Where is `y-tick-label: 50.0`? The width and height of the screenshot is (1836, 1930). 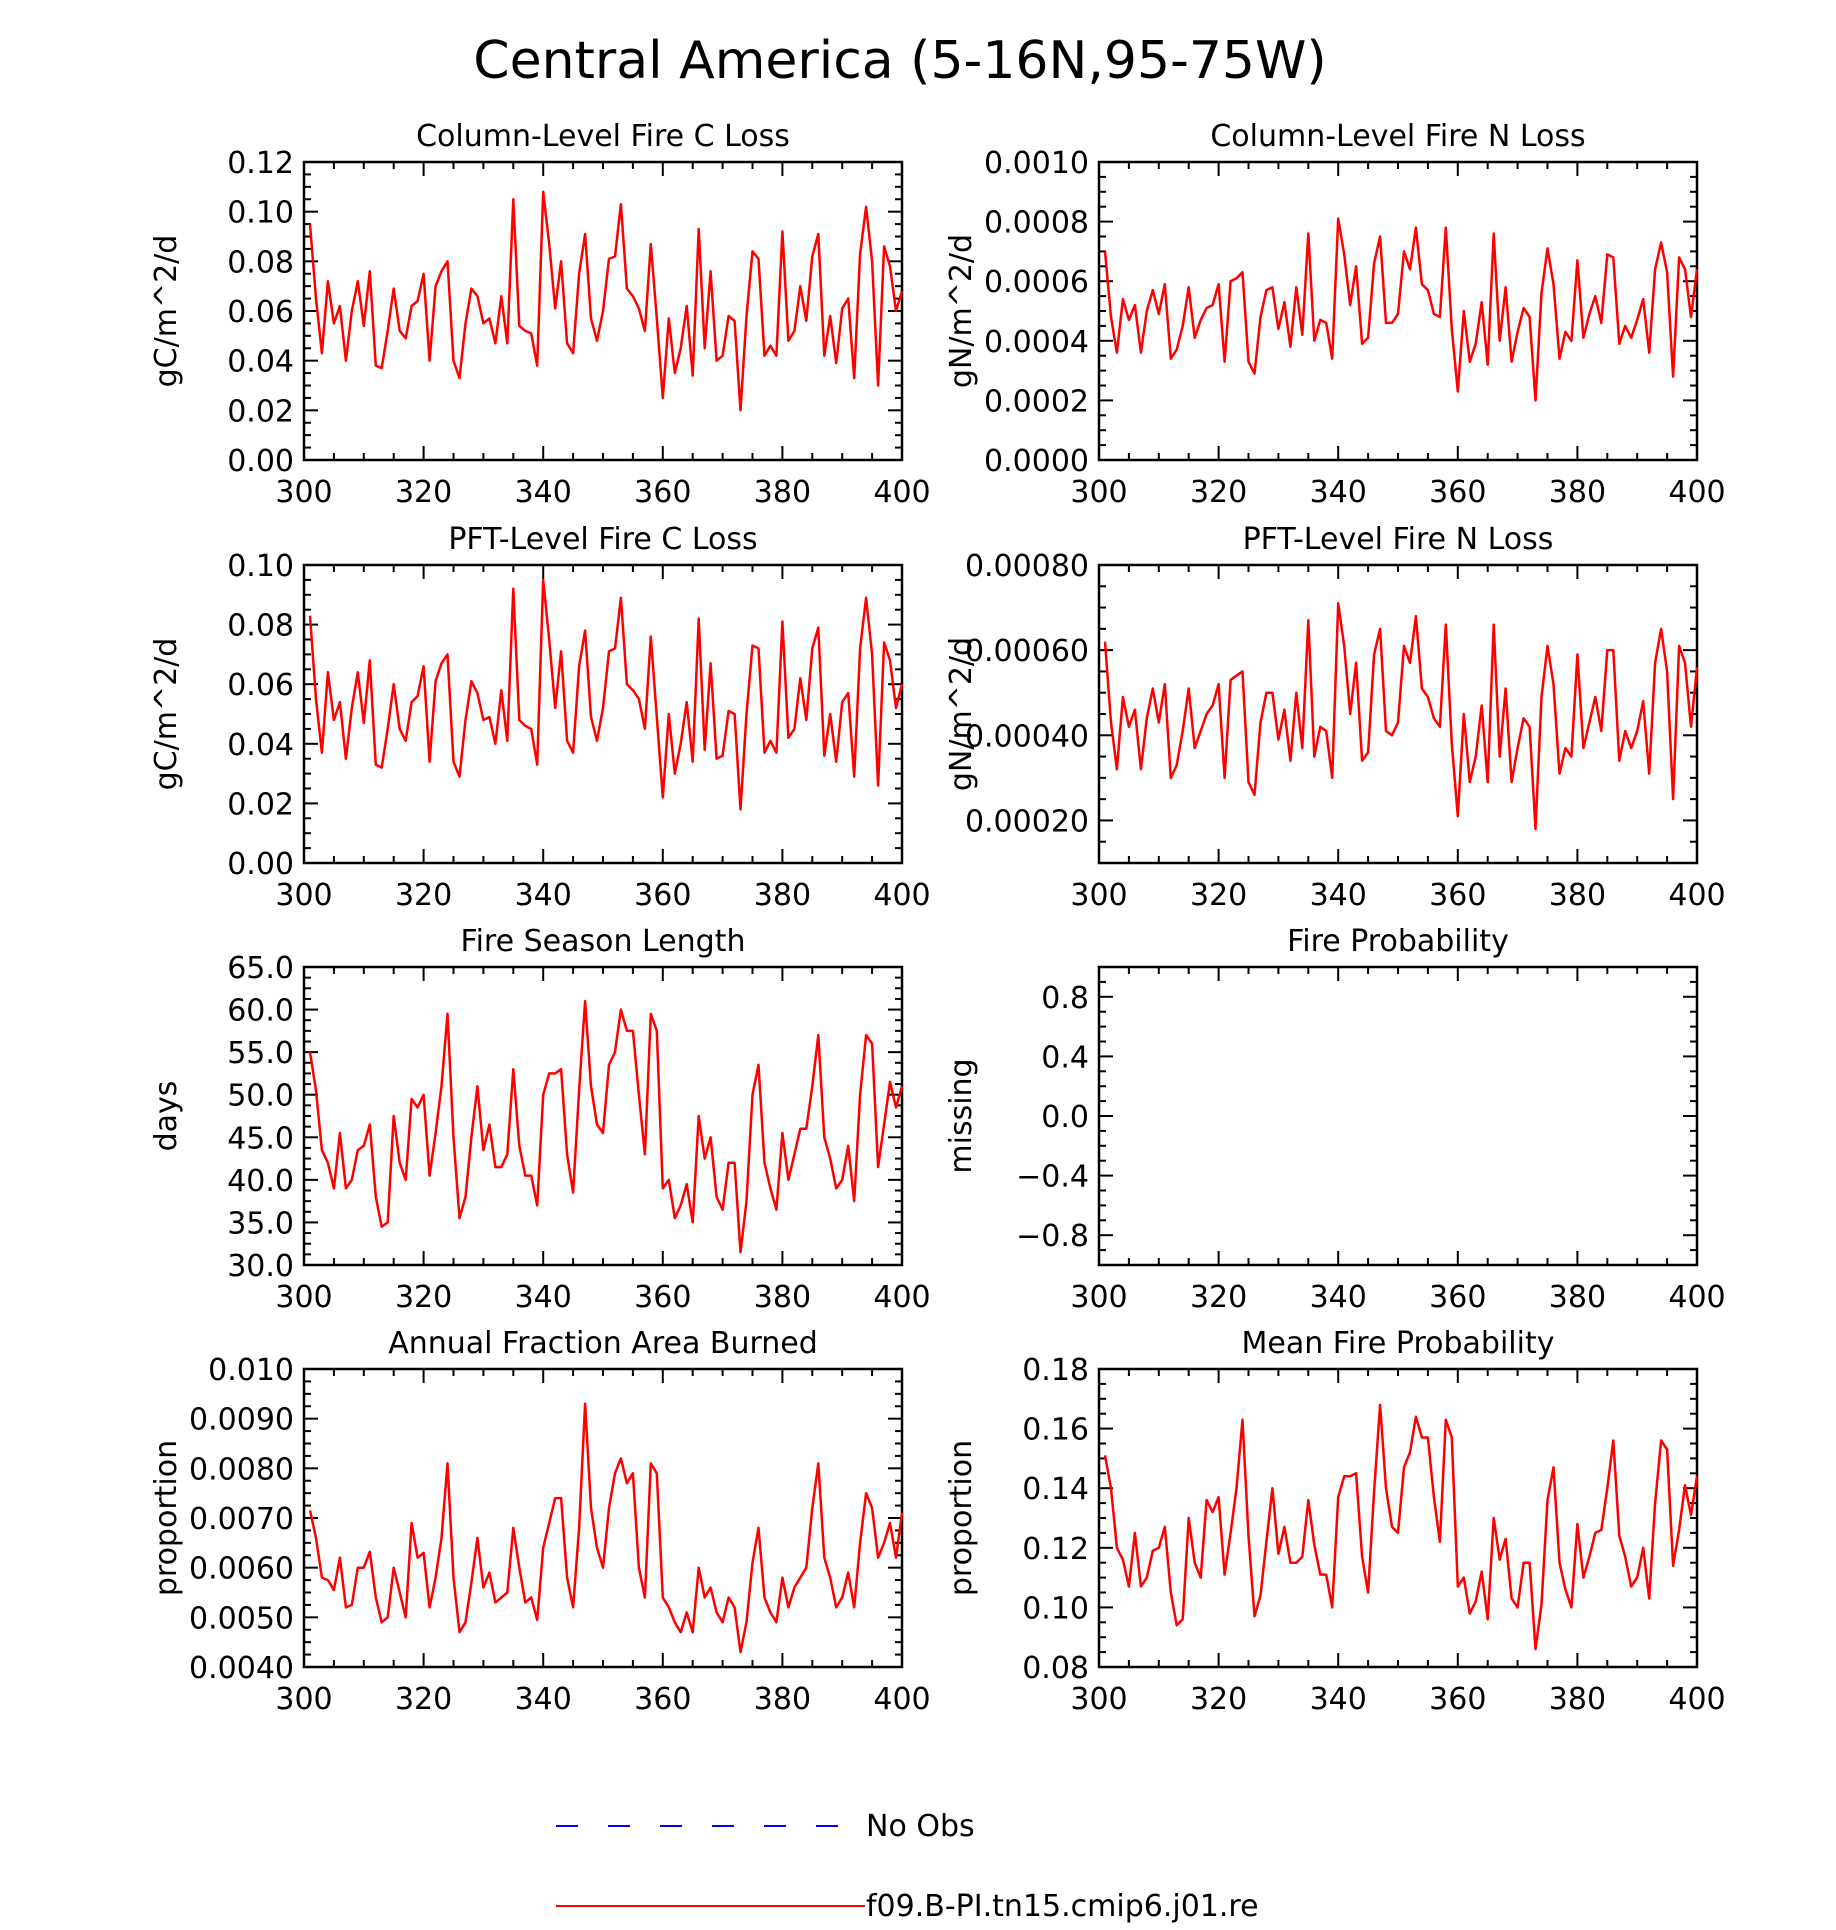
y-tick-label: 50.0 is located at coordinates (260, 1096).